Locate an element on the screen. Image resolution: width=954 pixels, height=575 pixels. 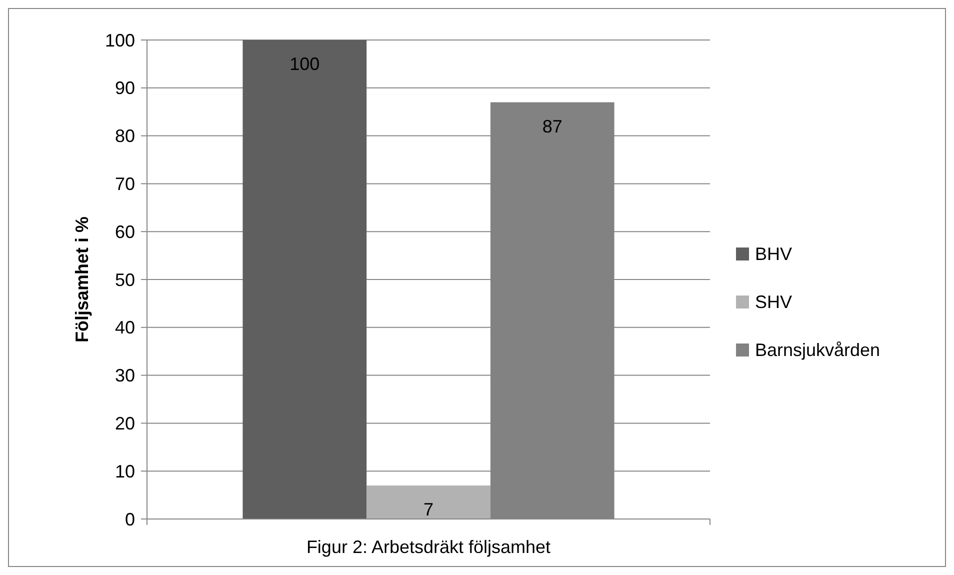
y-tick-label: 100 is located at coordinates (119, 40).